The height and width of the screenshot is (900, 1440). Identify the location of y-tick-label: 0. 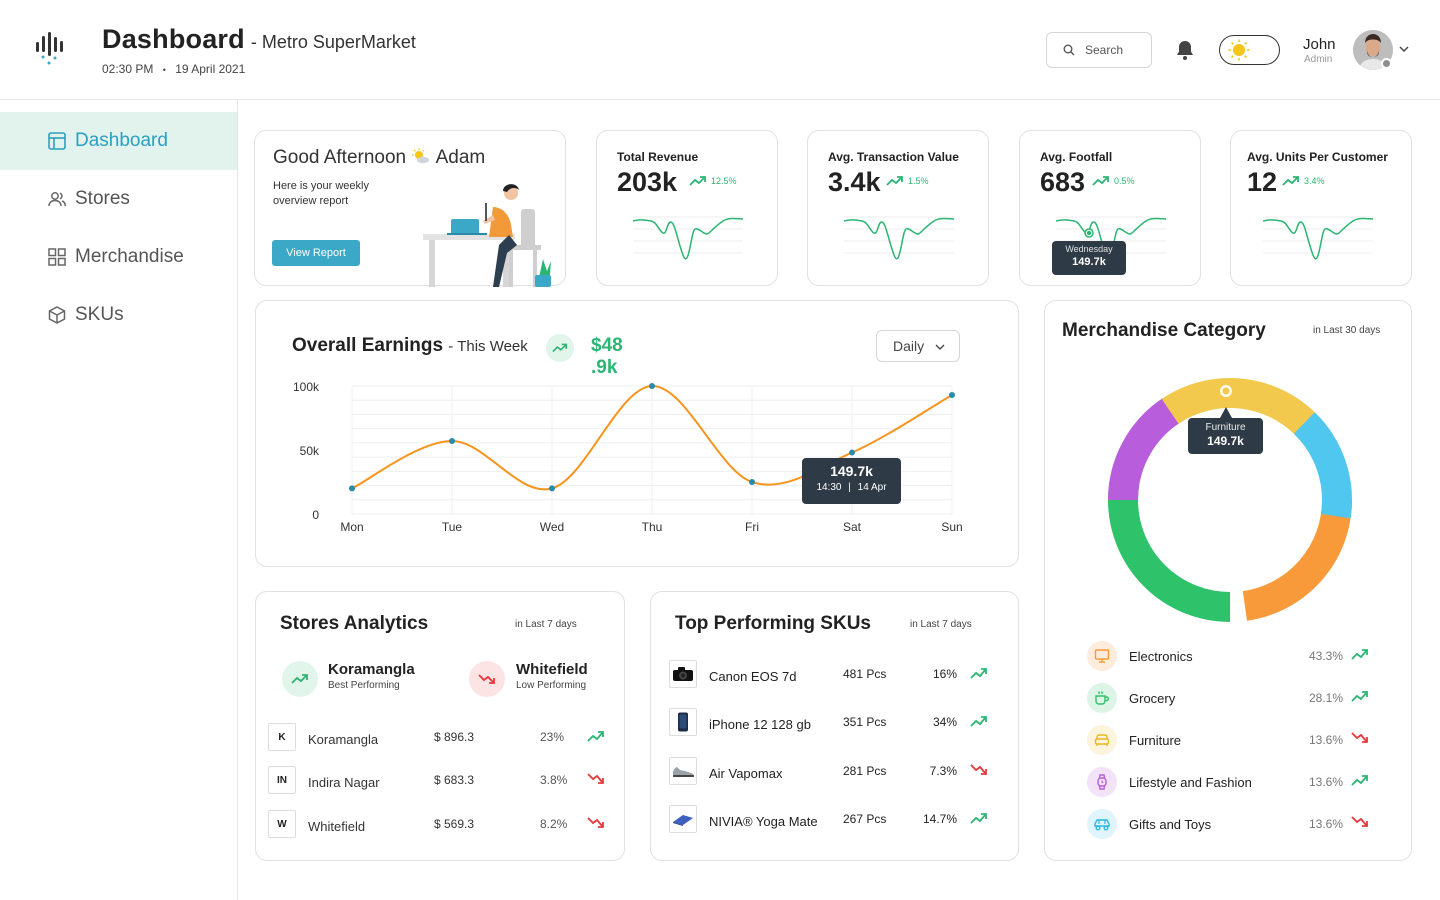
(315, 515).